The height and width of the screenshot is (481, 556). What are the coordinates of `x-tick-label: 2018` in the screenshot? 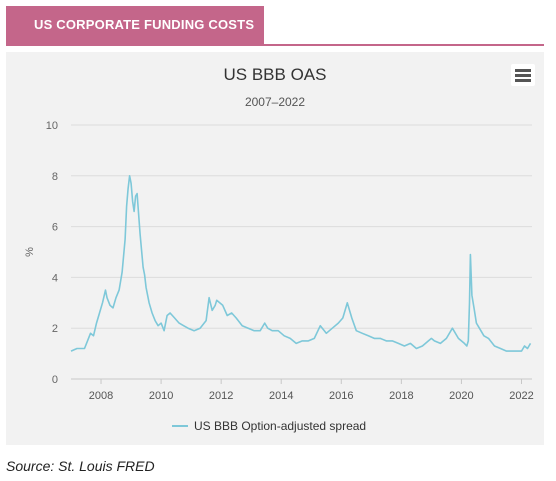 It's located at (401, 396).